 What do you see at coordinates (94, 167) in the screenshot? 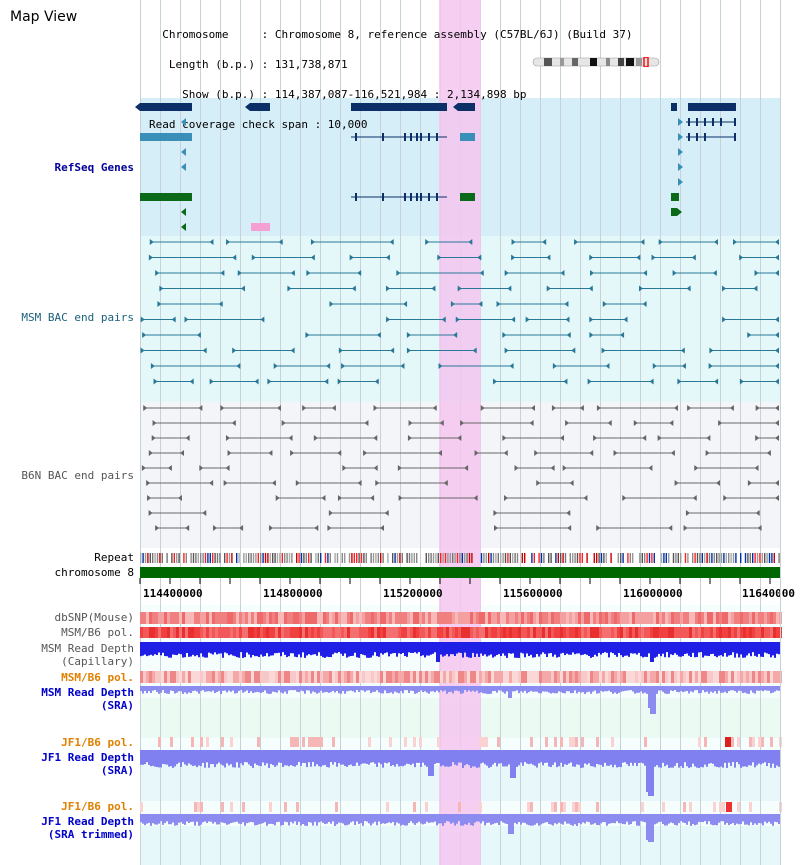
I see `track-label-refseq: RefSeq Genes` at bounding box center [94, 167].